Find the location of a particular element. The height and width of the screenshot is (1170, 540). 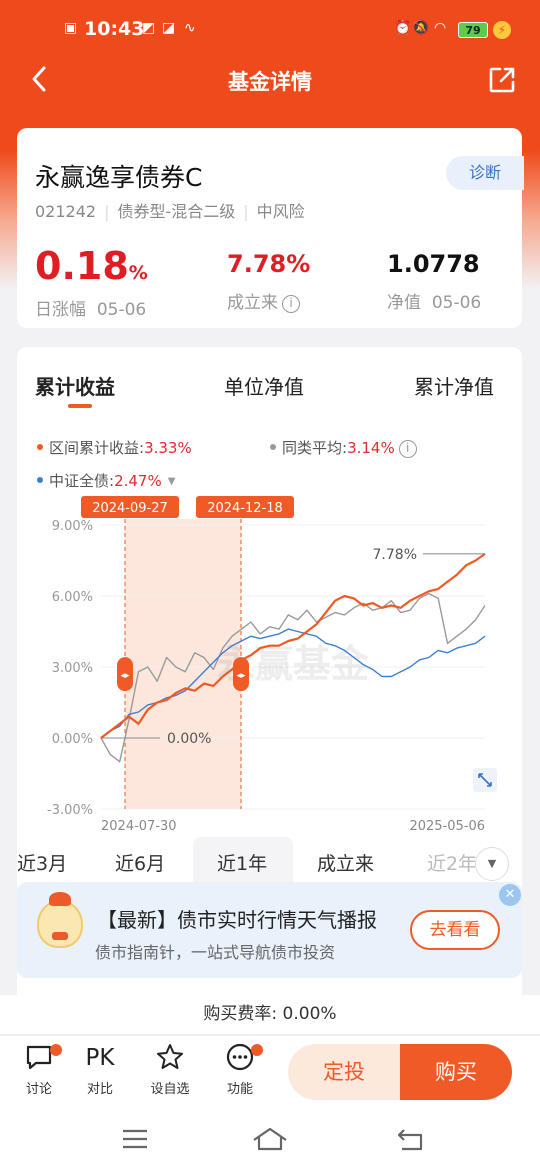

legend-label: 中证全债: is located at coordinates (82, 481).